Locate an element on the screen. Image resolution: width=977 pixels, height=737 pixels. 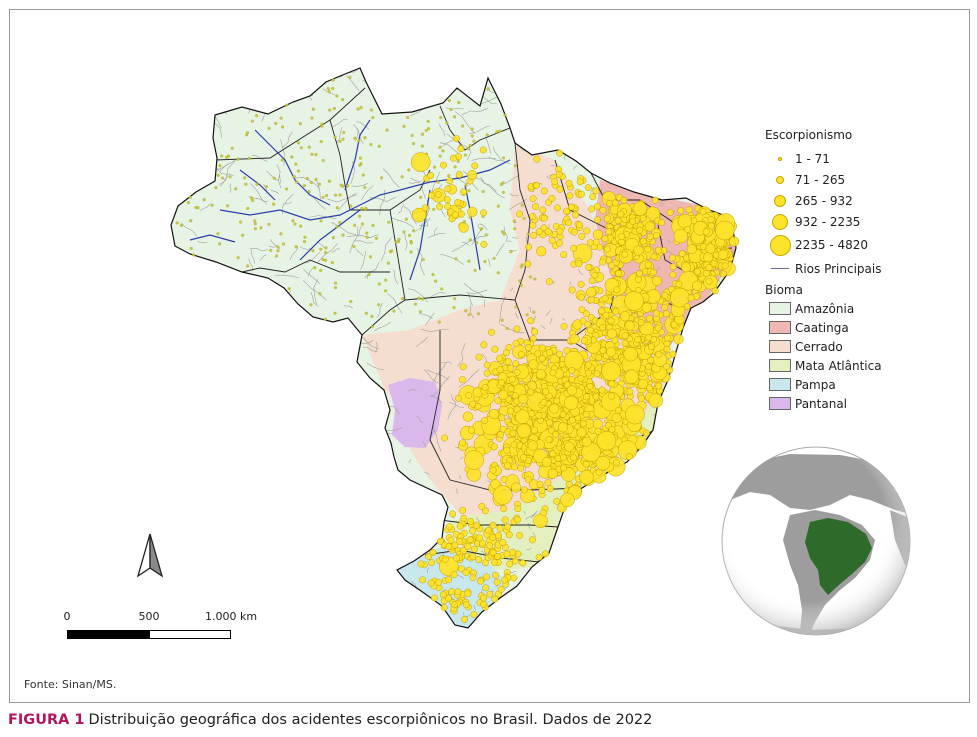
figure-label: FIGURA 1 is located at coordinates (46, 720).